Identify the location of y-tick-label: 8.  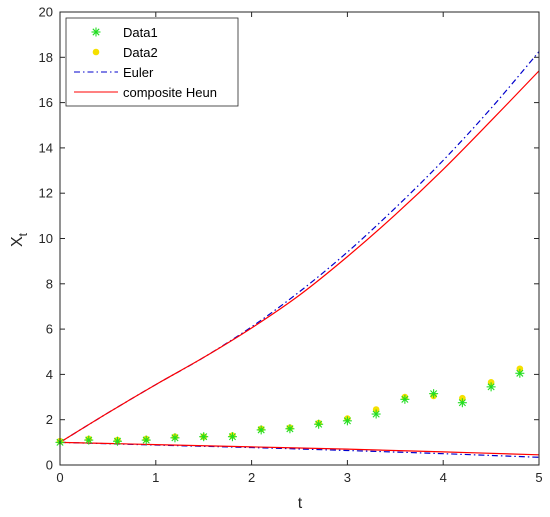
(49, 283).